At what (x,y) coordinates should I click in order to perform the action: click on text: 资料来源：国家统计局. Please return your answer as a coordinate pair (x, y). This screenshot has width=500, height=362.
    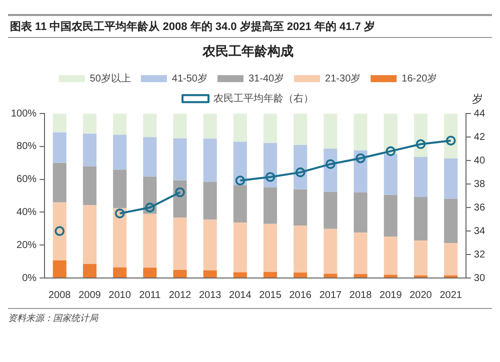
    Looking at the image, I should click on (250, 316).